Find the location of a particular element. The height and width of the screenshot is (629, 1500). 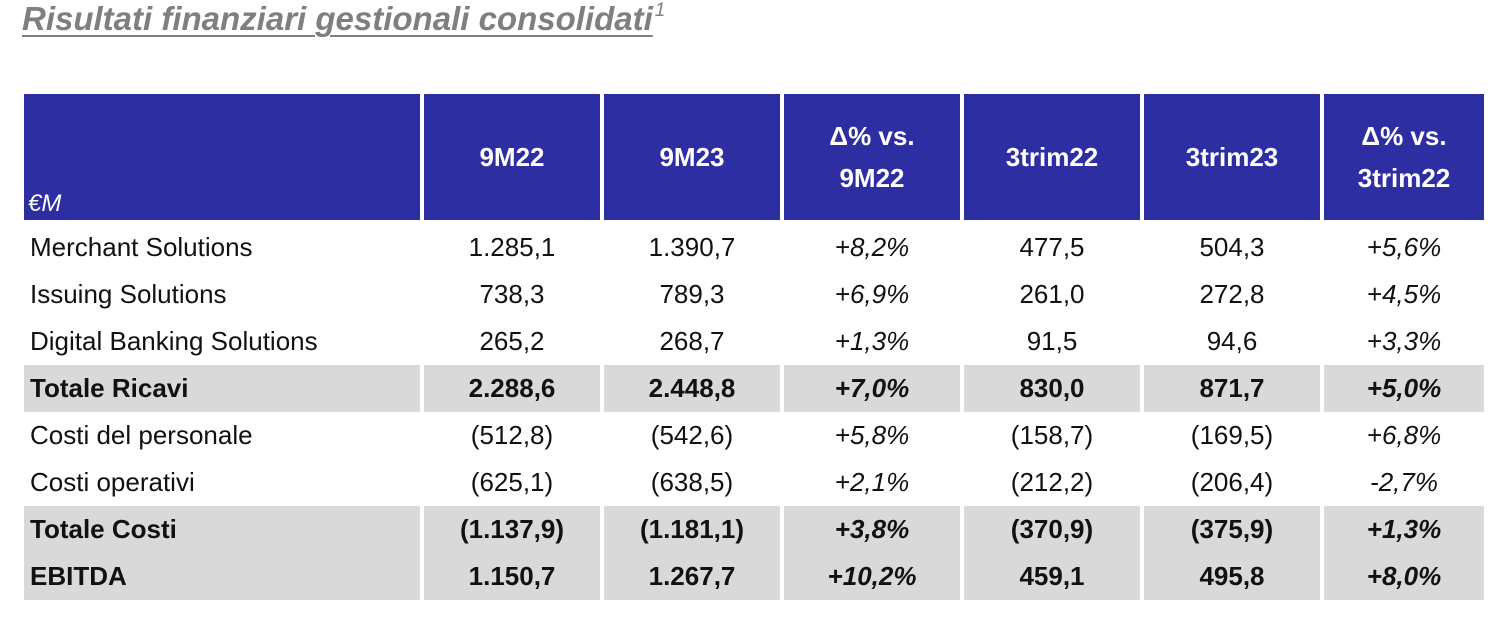

header-3trim23: 3trim23 is located at coordinates (1234, 159).